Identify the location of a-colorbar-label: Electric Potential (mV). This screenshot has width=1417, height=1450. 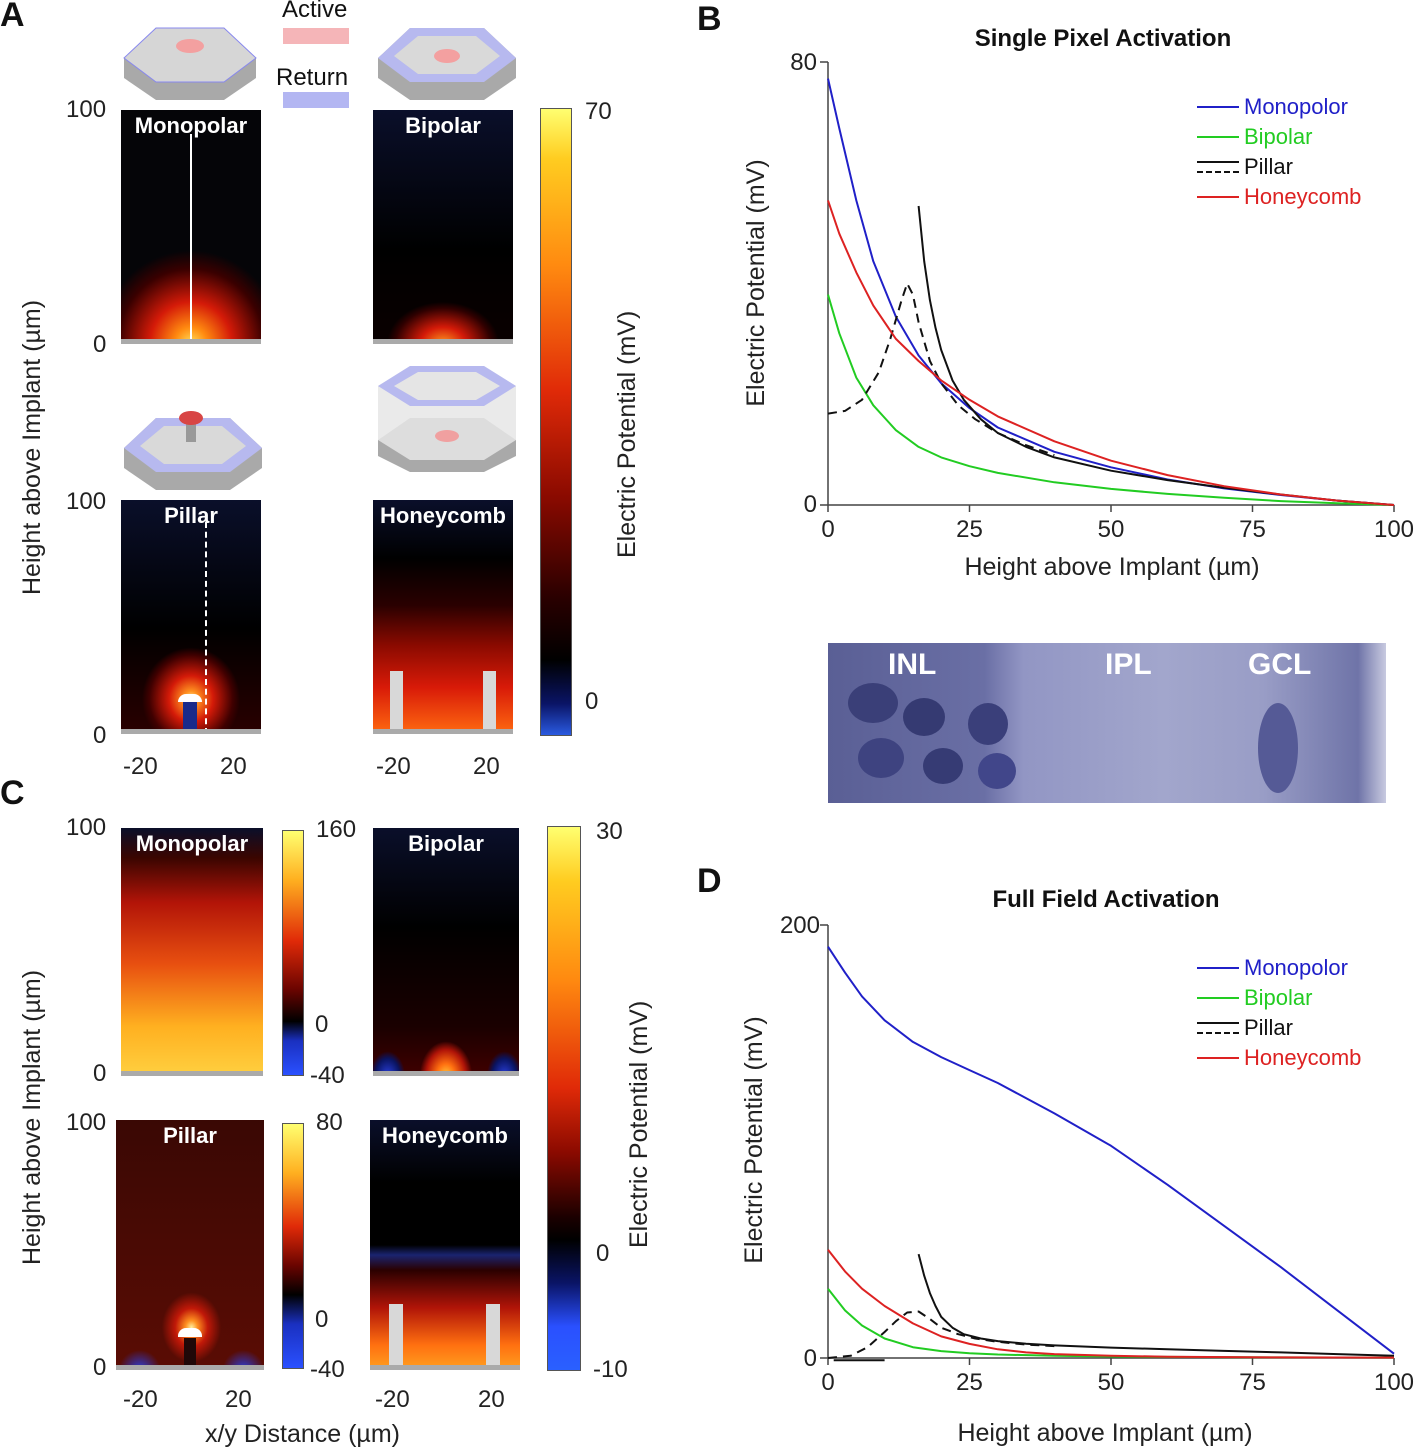
(627, 434).